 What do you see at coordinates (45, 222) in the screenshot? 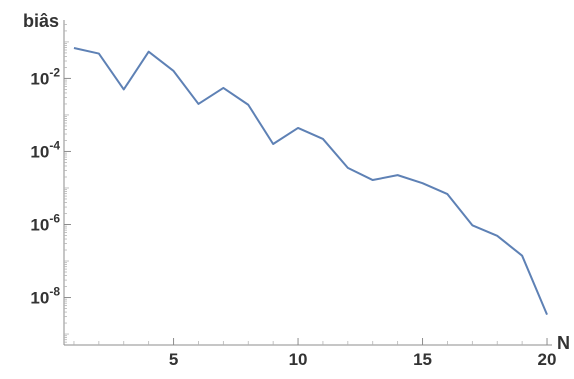
I see `y-tick-label: 10⁻⁶` at bounding box center [45, 222].